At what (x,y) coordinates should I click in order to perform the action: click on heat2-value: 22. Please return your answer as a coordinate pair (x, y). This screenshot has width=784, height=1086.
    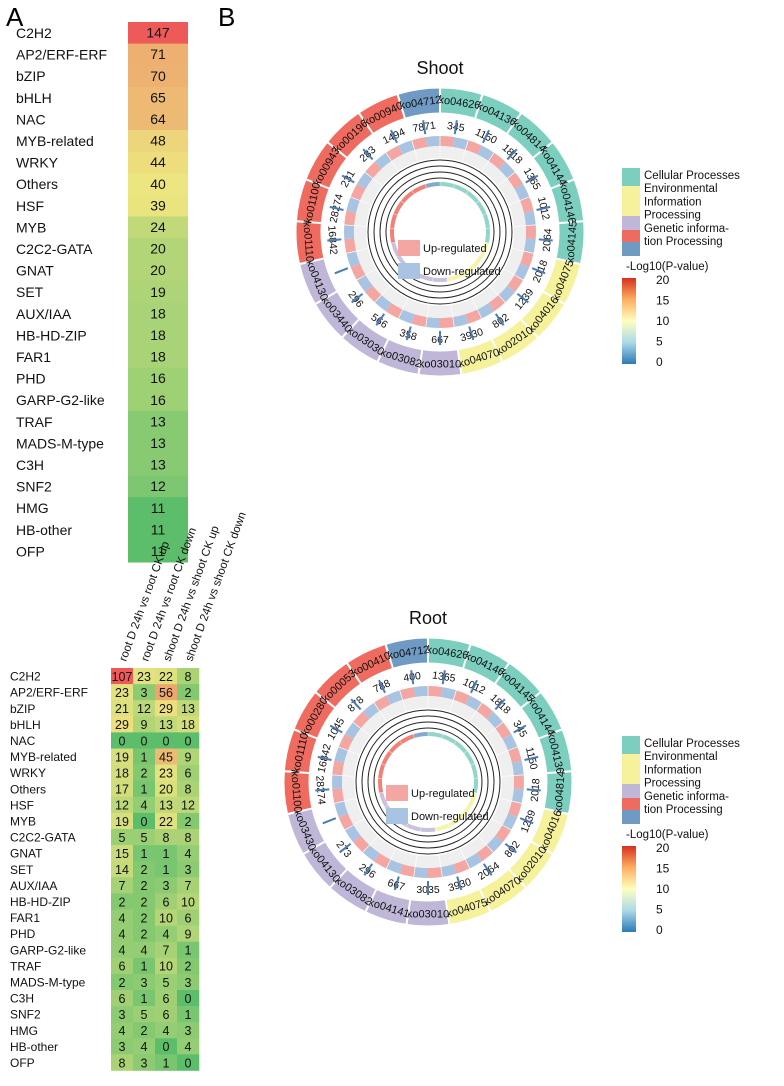
    Looking at the image, I should click on (166, 822).